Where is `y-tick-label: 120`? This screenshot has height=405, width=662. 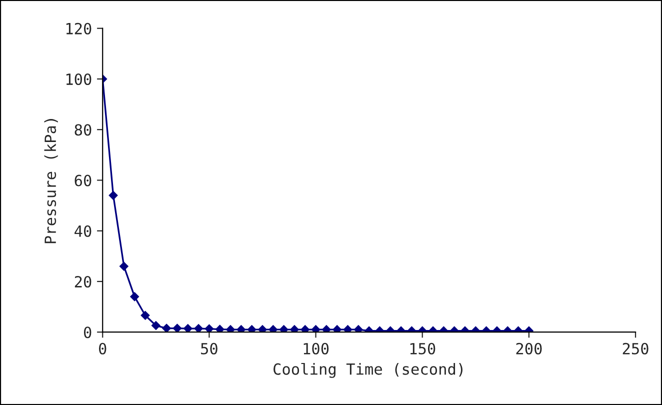 y-tick-label: 120 is located at coordinates (79, 28).